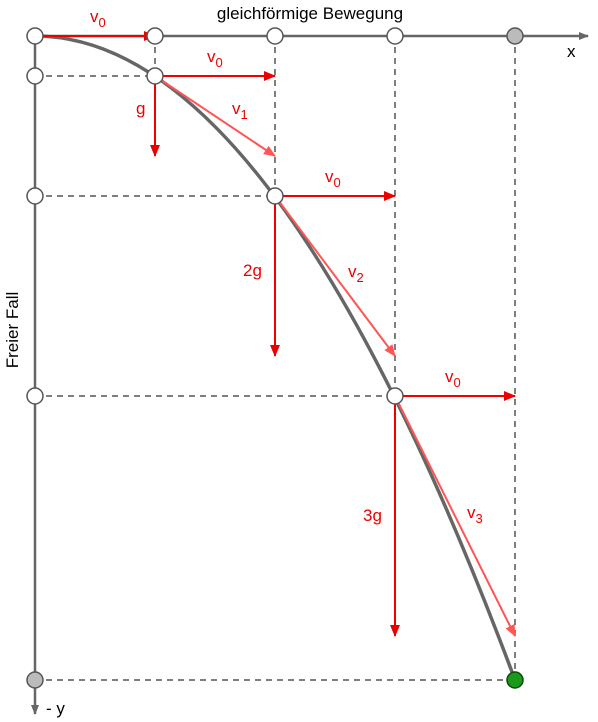 This screenshot has height=722, width=598. Describe the element at coordinates (244, 114) in the screenshot. I see `v-sub: 1` at that location.